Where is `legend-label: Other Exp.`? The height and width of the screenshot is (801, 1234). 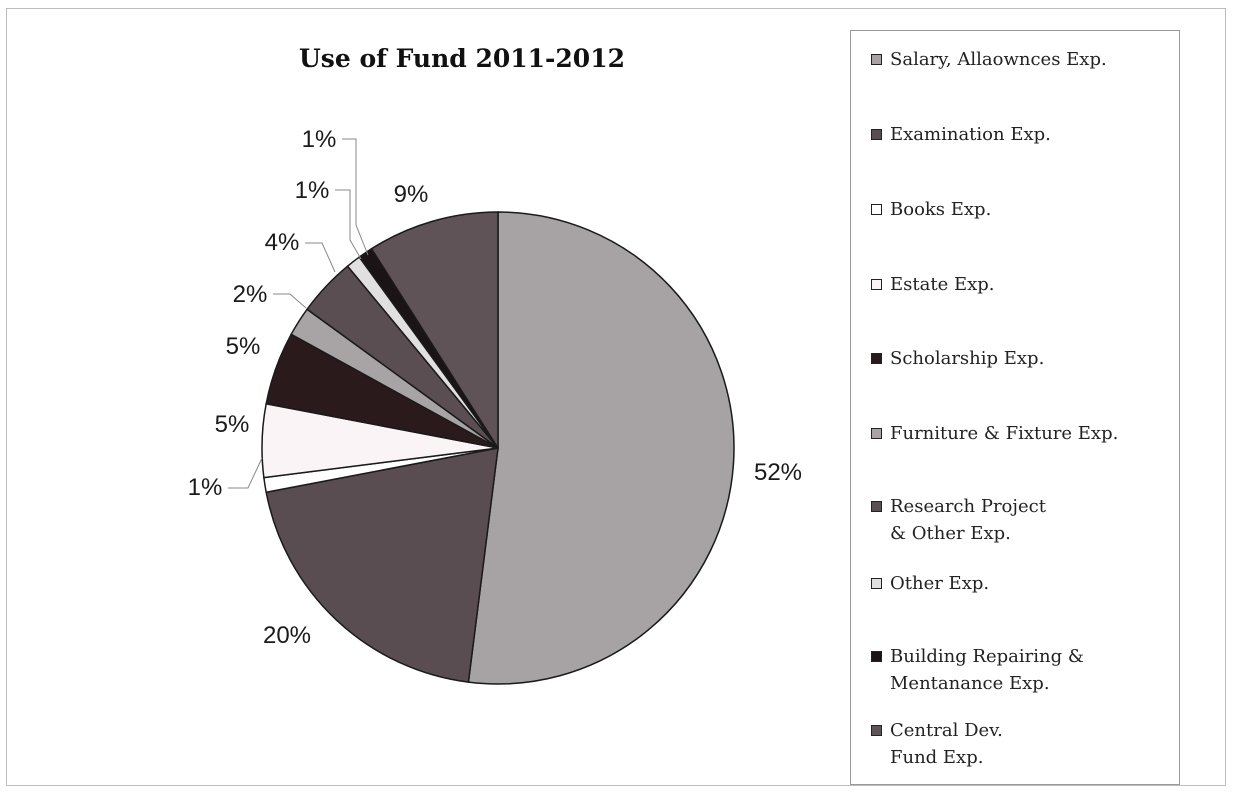
legend-label: Other Exp. is located at coordinates (940, 583).